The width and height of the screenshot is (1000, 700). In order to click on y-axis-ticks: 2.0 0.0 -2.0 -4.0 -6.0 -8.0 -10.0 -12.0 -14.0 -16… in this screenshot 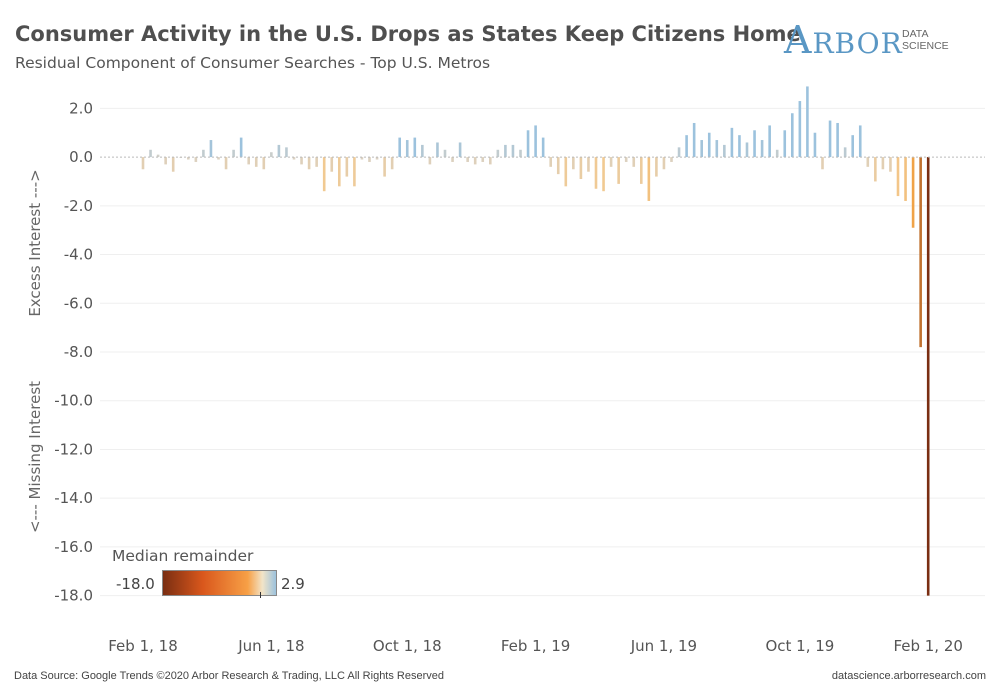, I will do `click(73, 351)`.